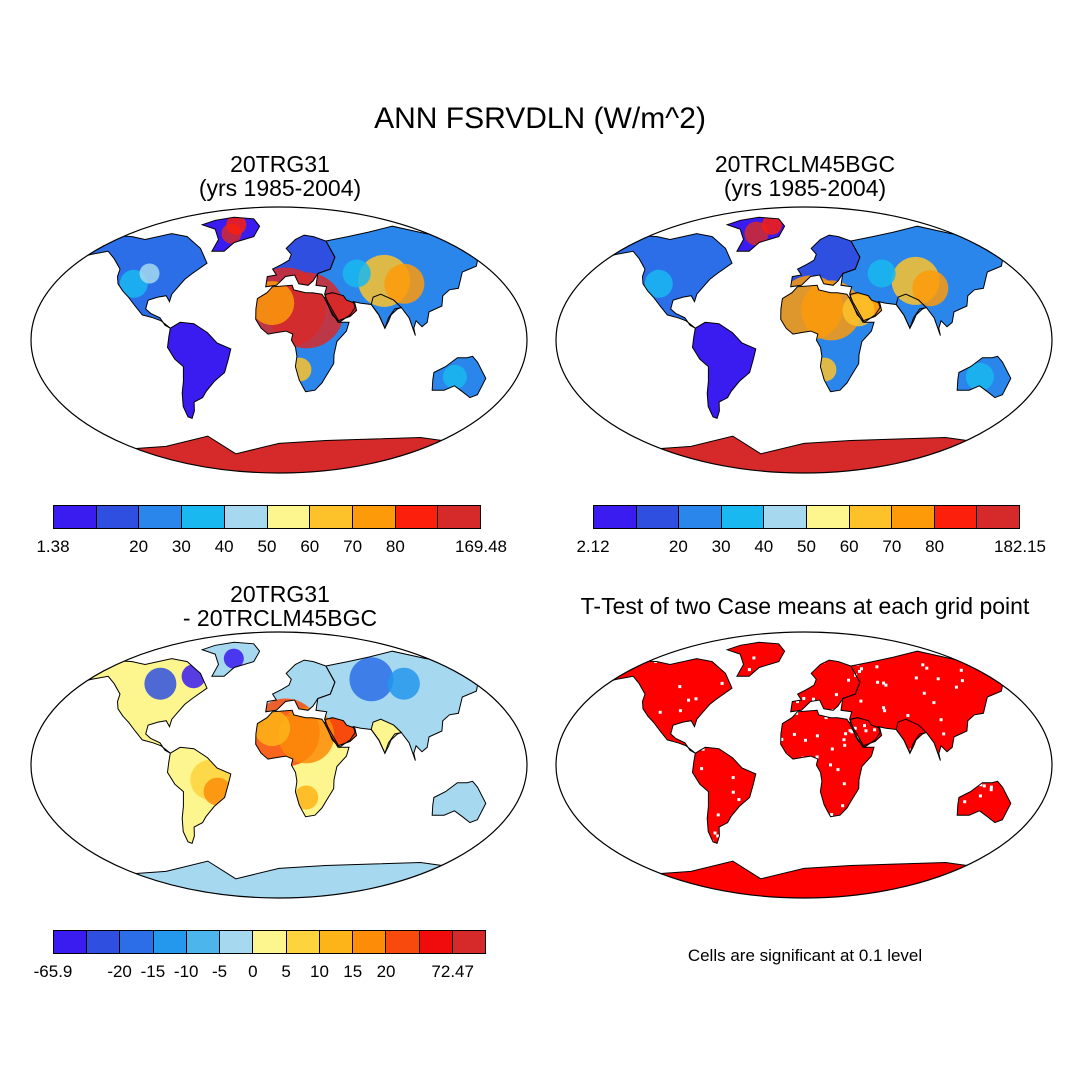 The height and width of the screenshot is (1080, 1080). I want to click on colorbar-tick-label: -10, so click(186, 971).